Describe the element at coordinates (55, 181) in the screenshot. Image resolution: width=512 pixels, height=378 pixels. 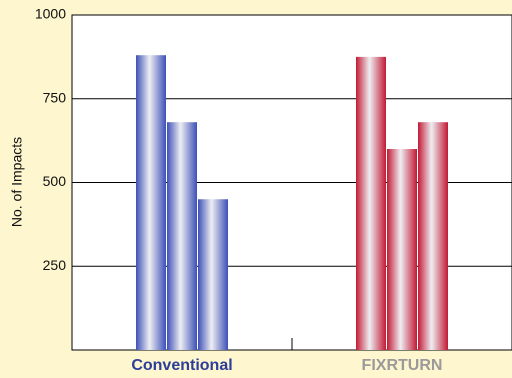
I see `y-tick-label: 500` at that location.